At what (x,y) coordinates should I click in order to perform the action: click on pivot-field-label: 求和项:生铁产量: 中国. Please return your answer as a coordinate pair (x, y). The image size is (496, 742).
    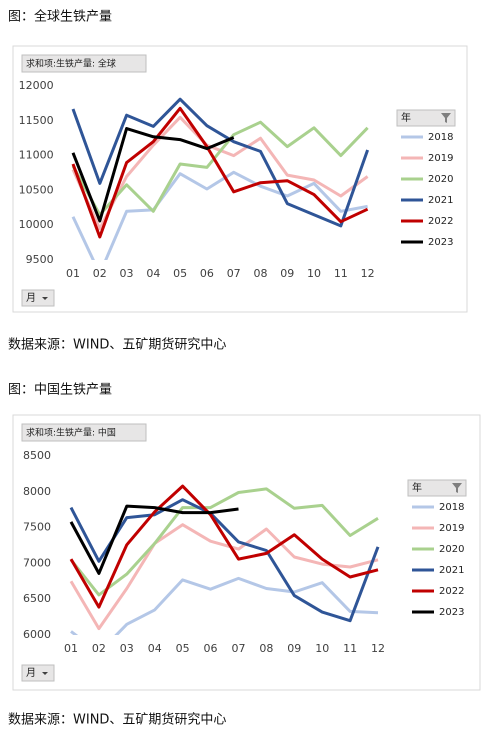
    Looking at the image, I should click on (71, 433).